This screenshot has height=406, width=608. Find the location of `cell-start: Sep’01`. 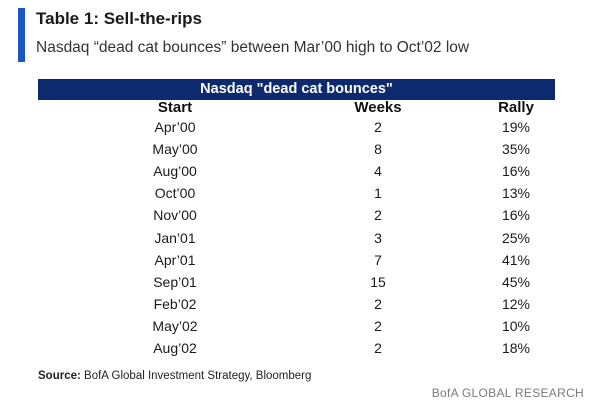

cell-start: Sep’01 is located at coordinates (175, 281).